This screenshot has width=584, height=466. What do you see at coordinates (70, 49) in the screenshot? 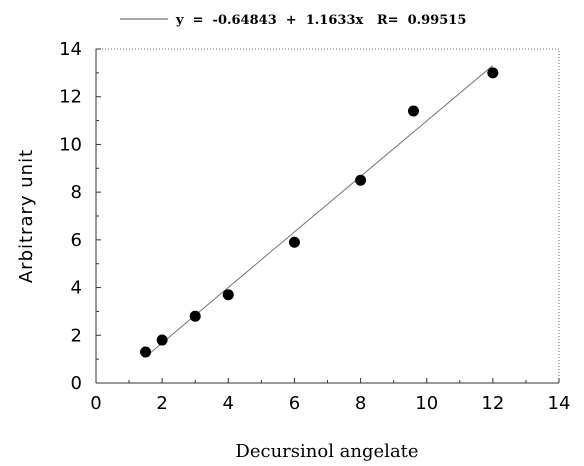
I see `y-tick-label: 14` at bounding box center [70, 49].